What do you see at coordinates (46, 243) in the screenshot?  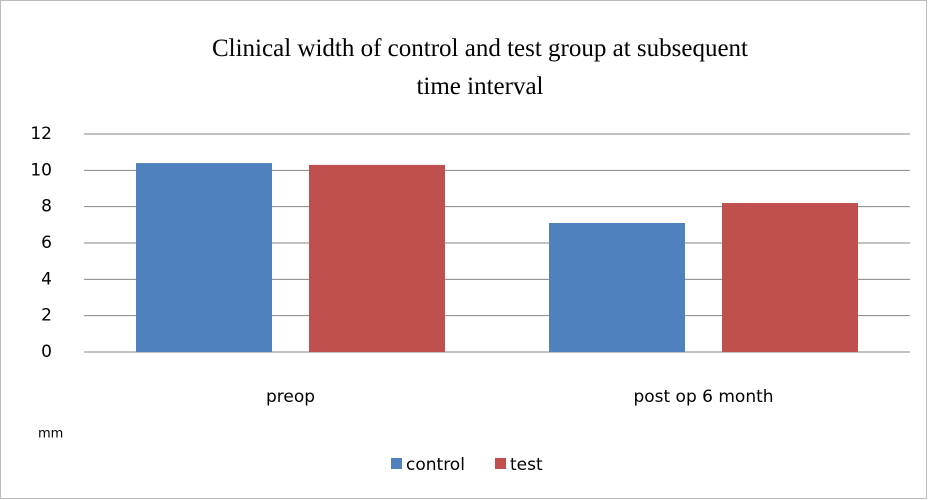 I see `y-tick-label: 6` at bounding box center [46, 243].